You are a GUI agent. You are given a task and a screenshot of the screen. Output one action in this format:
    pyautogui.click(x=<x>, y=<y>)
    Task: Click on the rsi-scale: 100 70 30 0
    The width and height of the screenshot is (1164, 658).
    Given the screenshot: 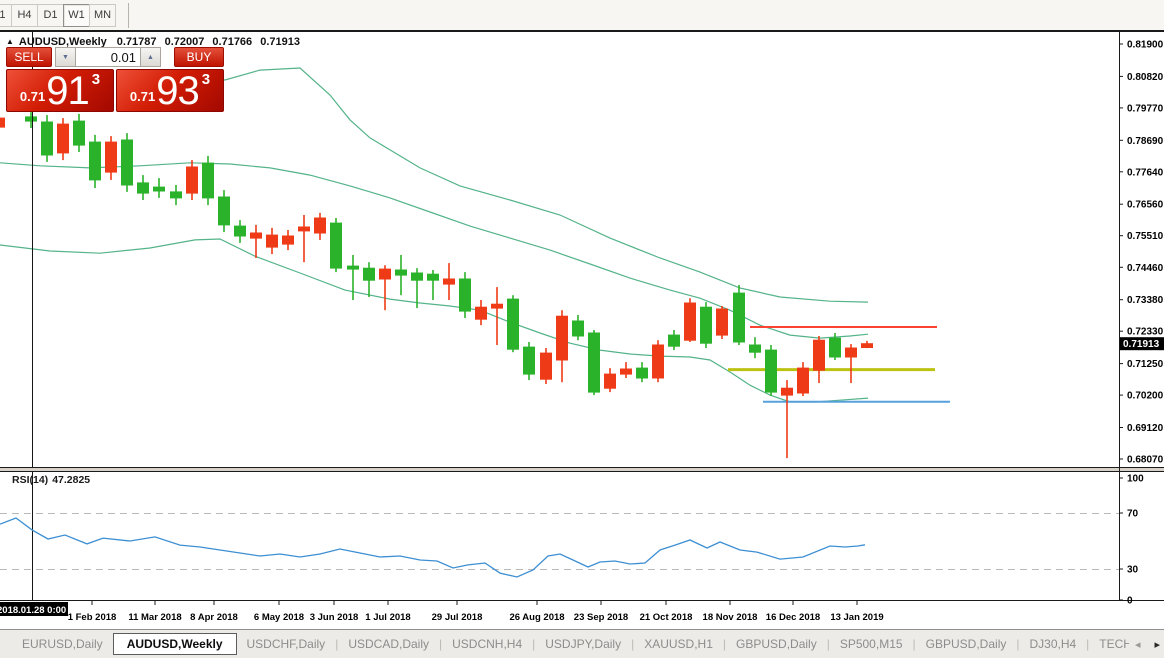 What is the action you would take?
    pyautogui.click(x=1131, y=540)
    